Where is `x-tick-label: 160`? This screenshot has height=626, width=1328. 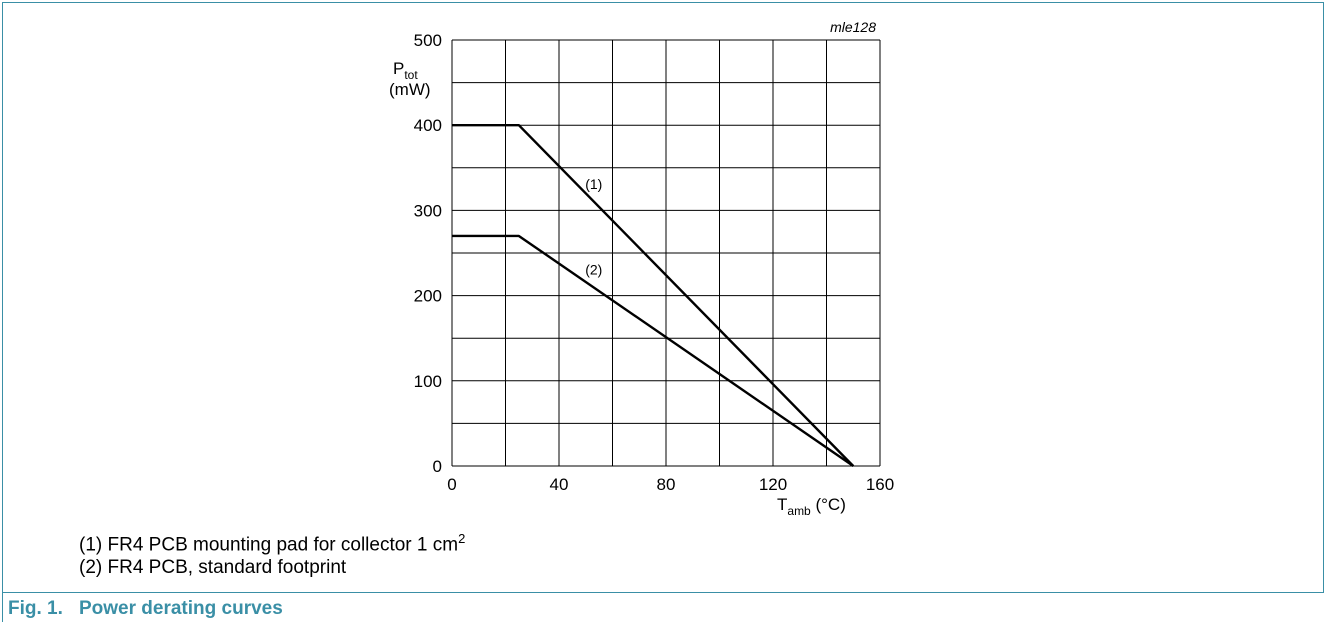
x-tick-label: 160 is located at coordinates (880, 484).